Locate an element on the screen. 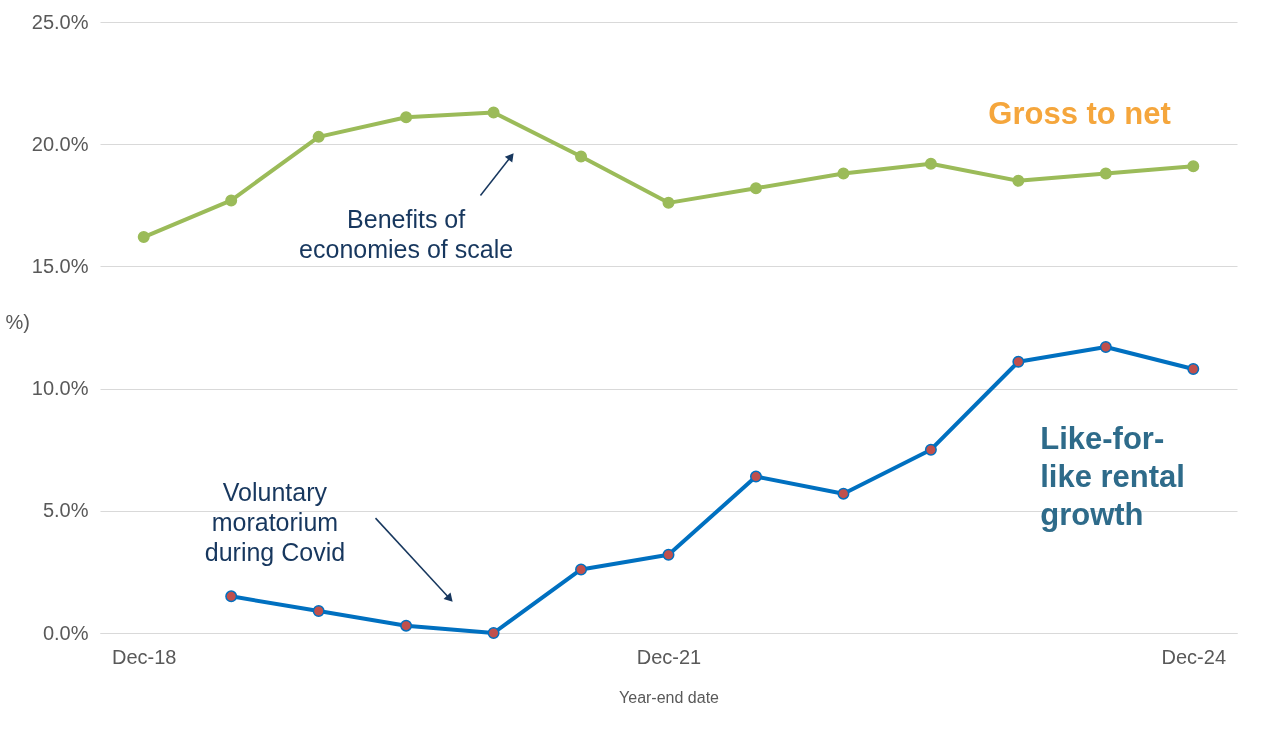  y-tick-label: 20.0% is located at coordinates (60, 143).